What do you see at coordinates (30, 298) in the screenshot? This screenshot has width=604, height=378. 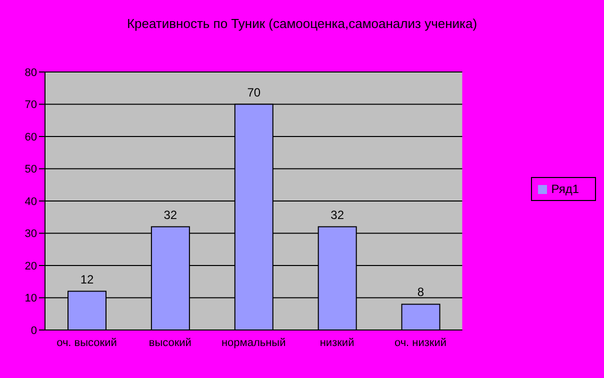 I see `y-tick-label: 10` at bounding box center [30, 298].